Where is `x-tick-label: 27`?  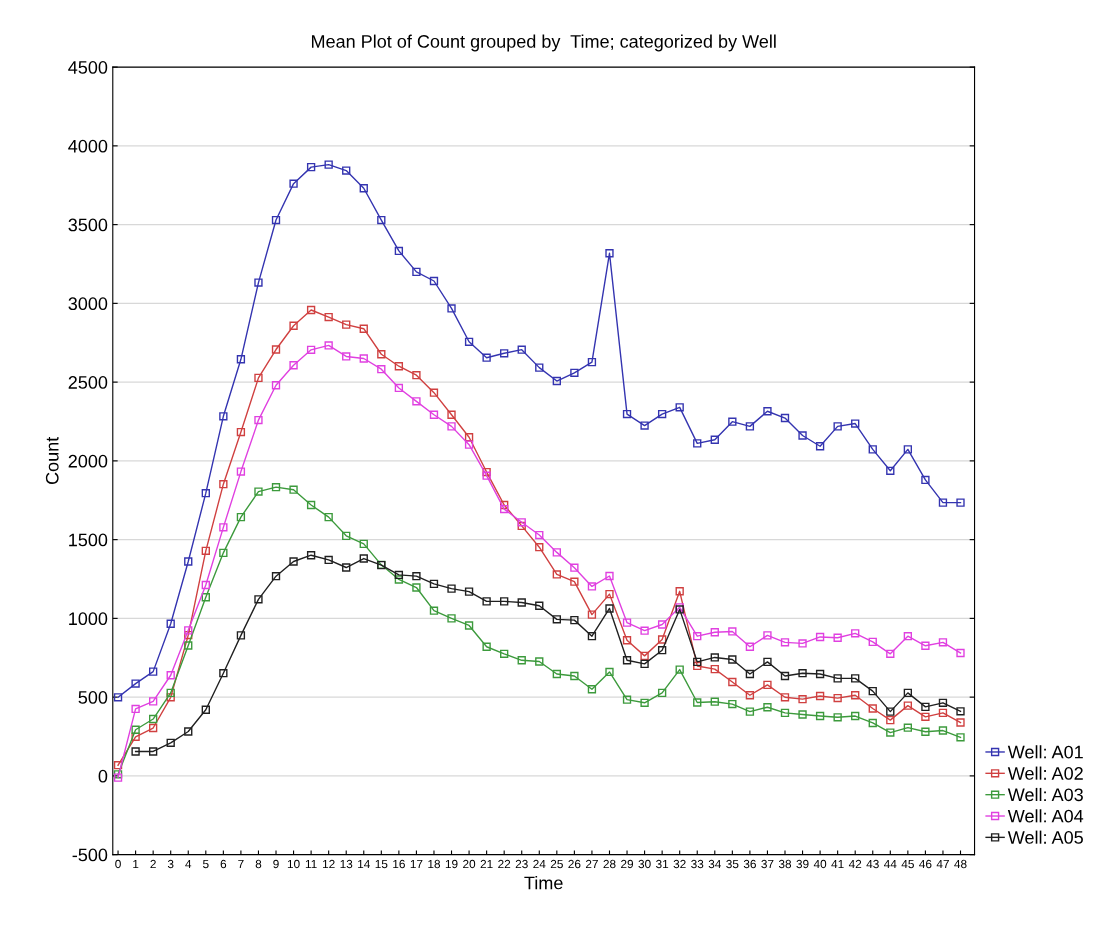 x-tick-label: 27 is located at coordinates (591, 864).